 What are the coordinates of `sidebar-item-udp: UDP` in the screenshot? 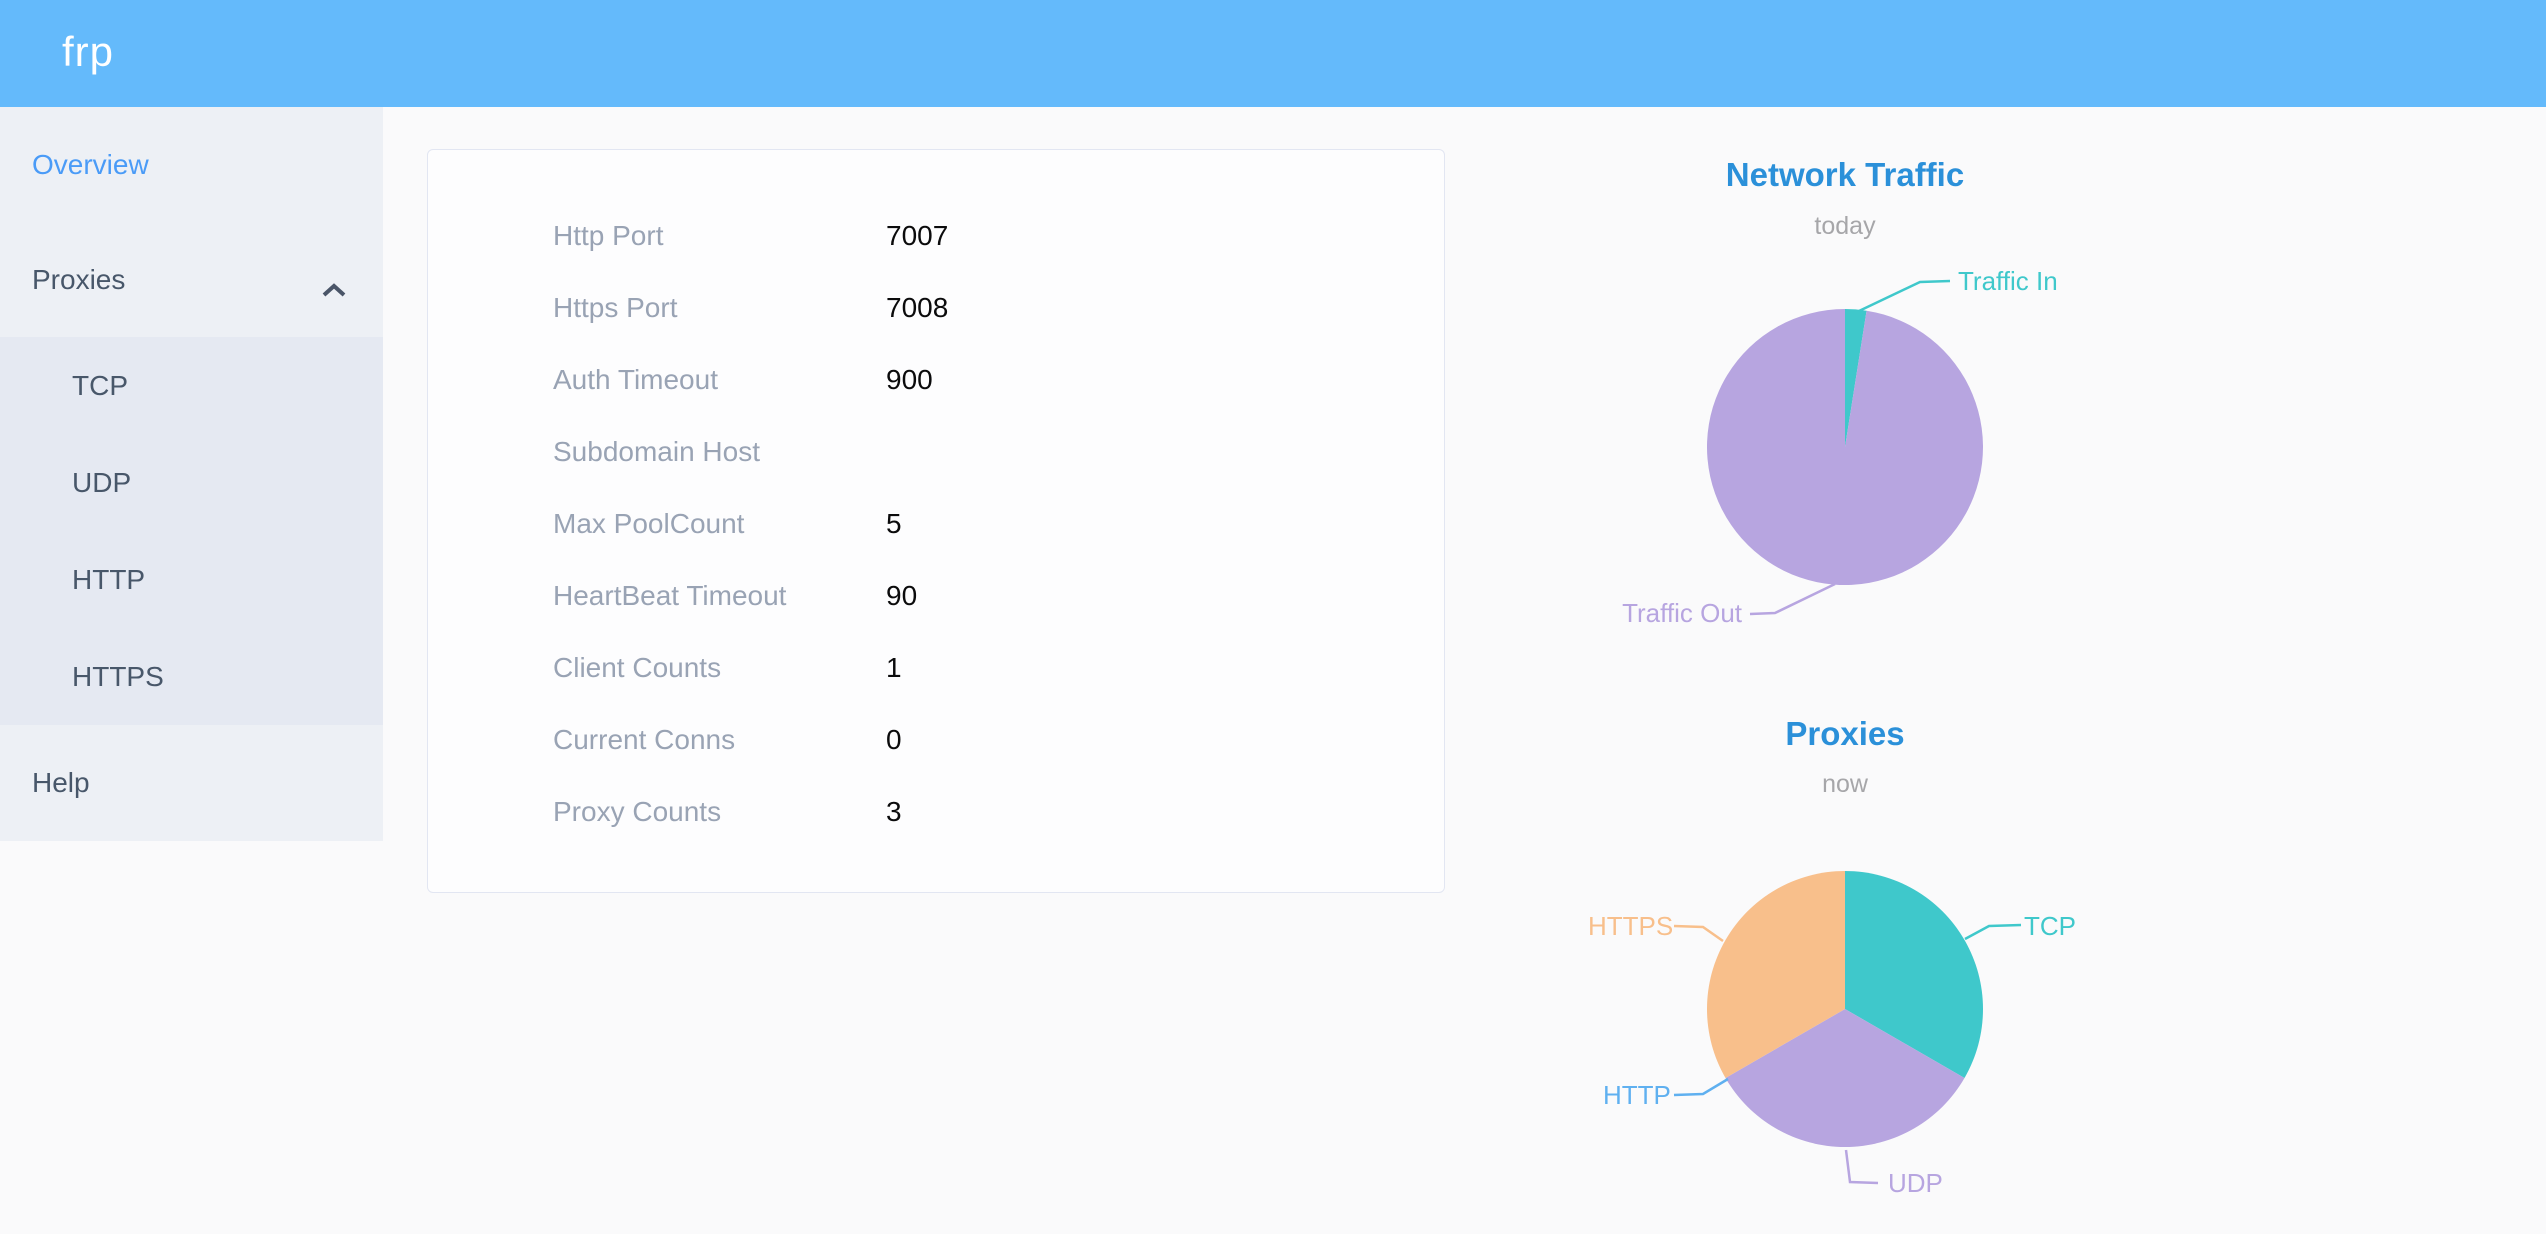 It's located at (191, 482).